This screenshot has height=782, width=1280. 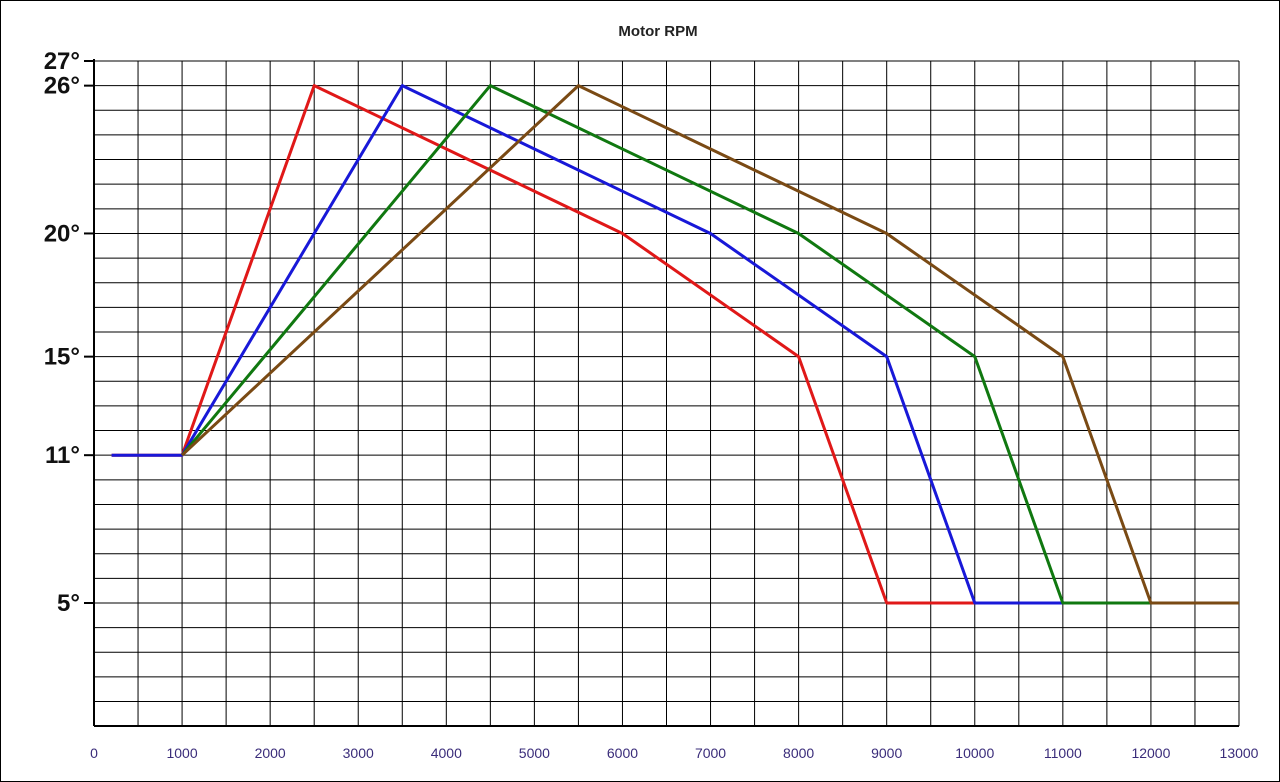 I want to click on y-tick-labels: 27°26° 20° 15° 11° 5°, so click(x=62, y=332).